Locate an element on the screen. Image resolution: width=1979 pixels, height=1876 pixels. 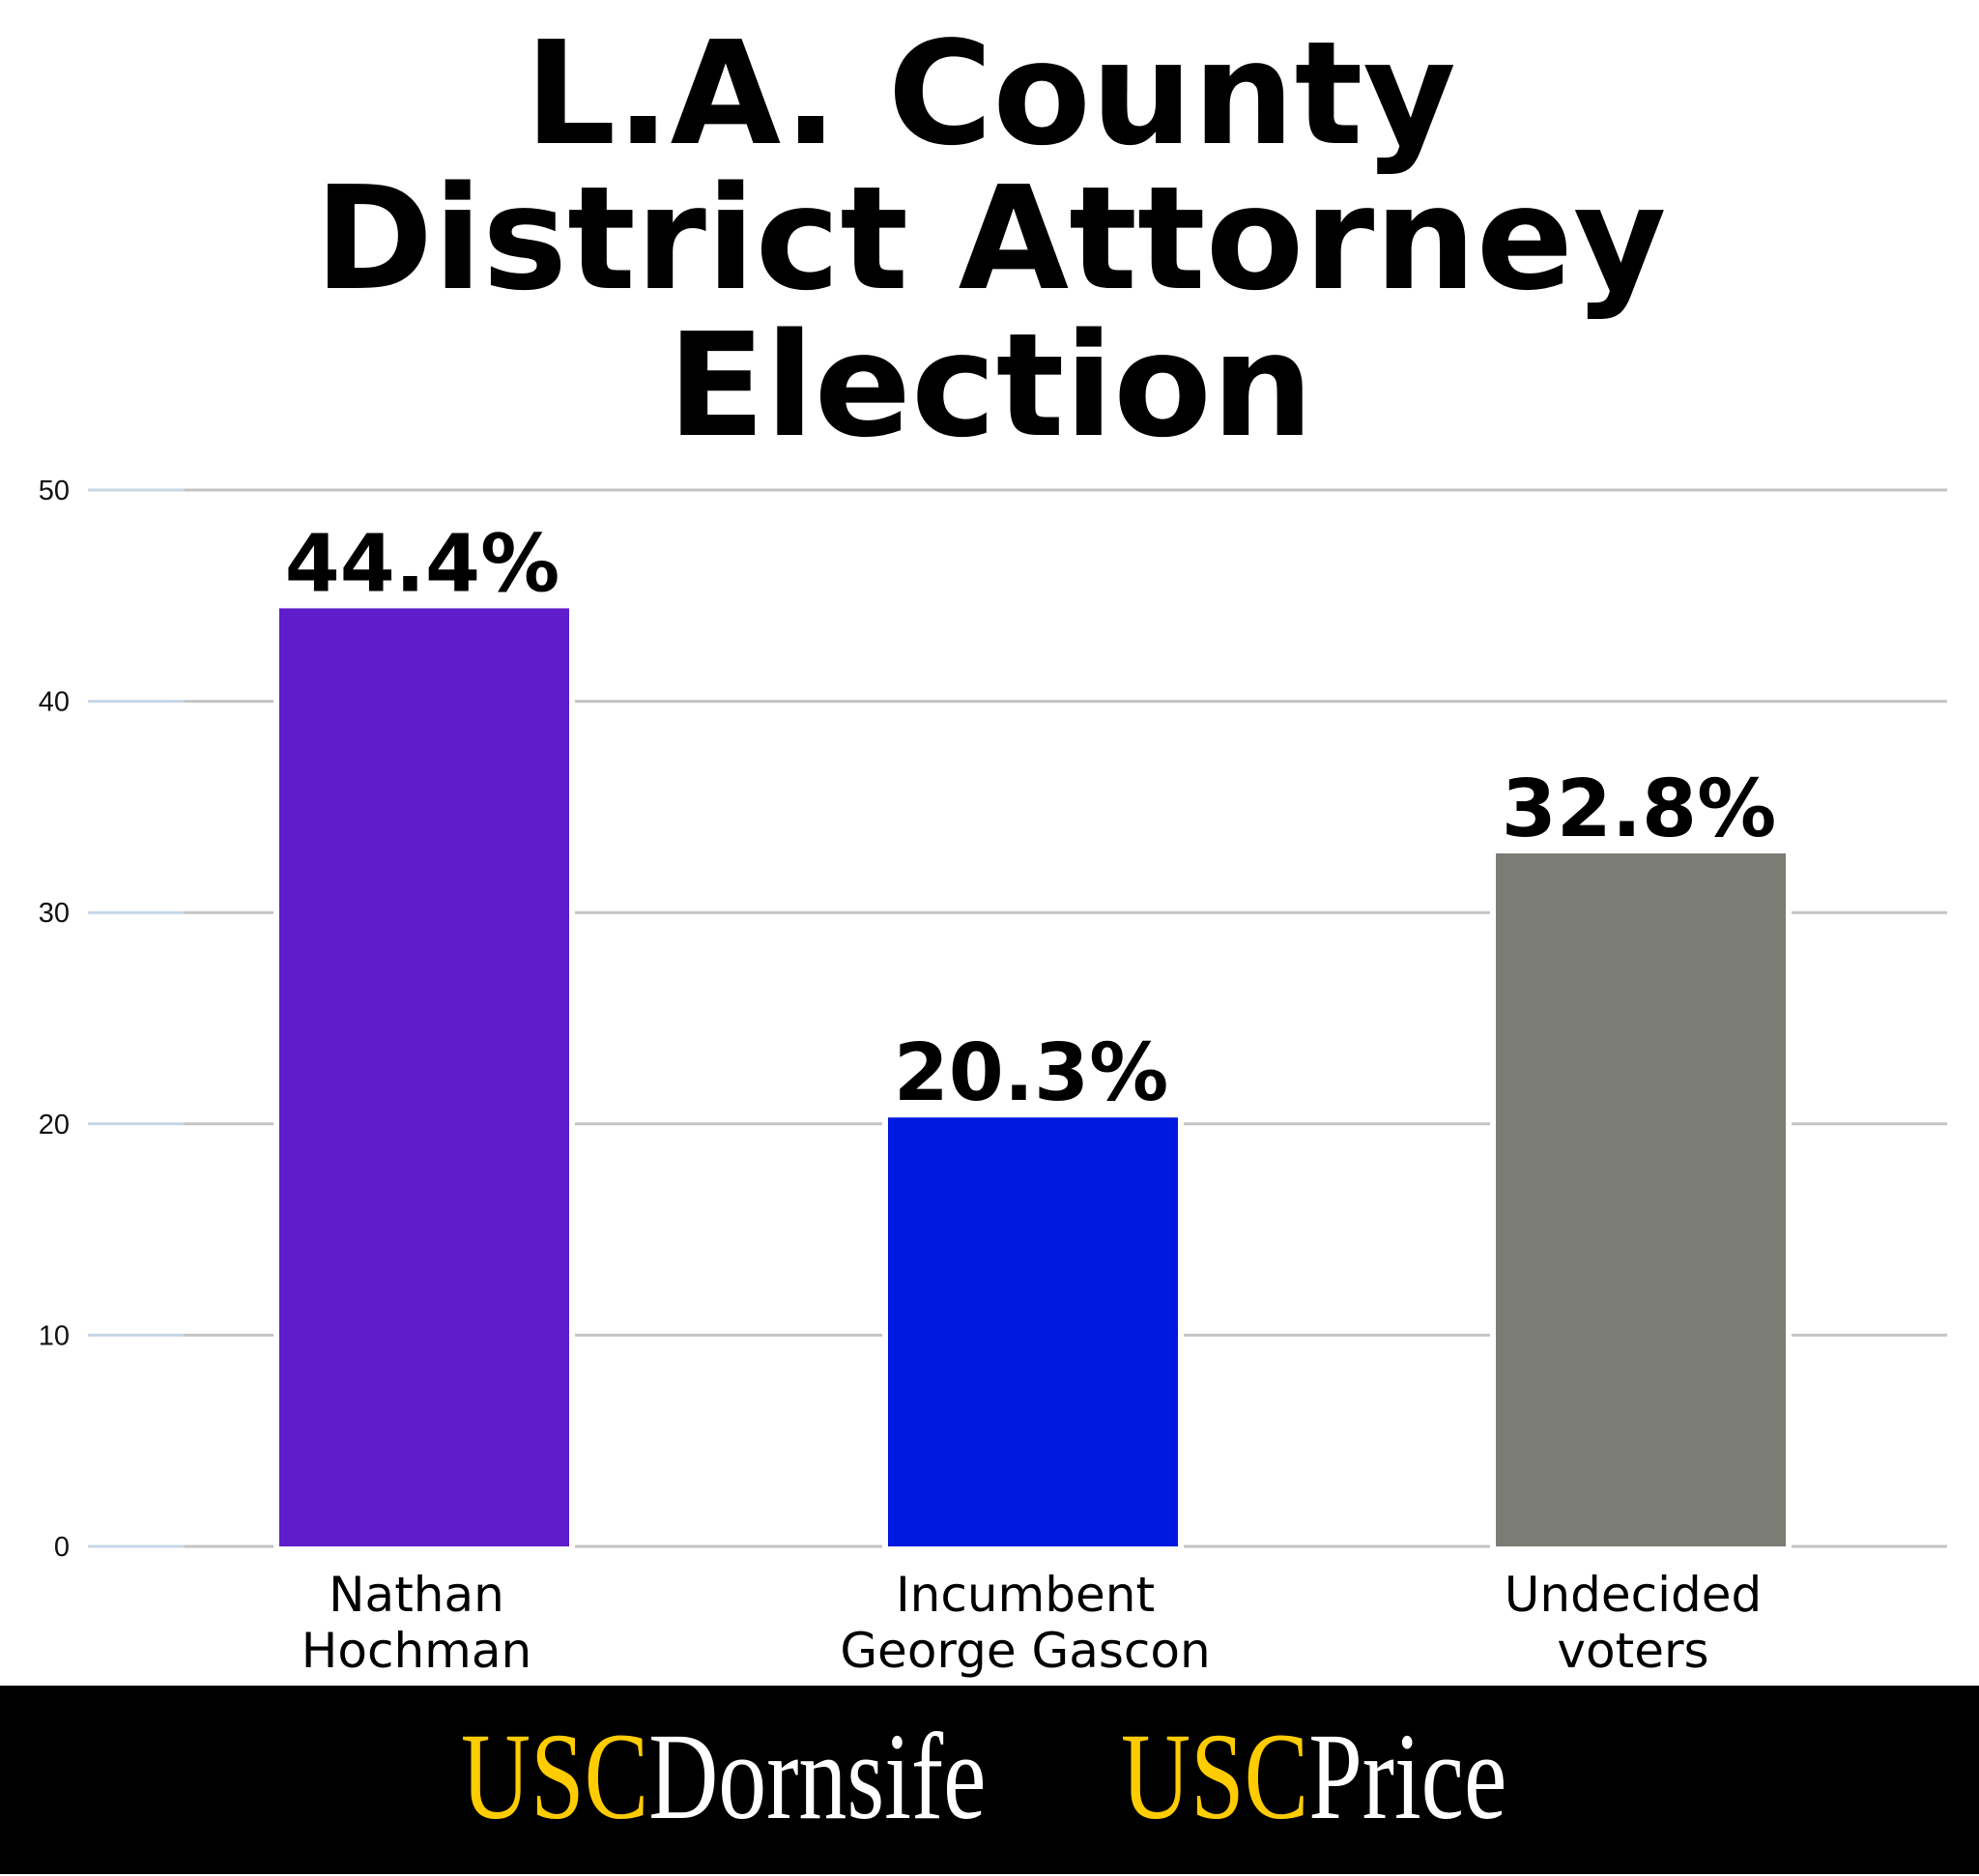
footer-bar is located at coordinates (989, 1780).